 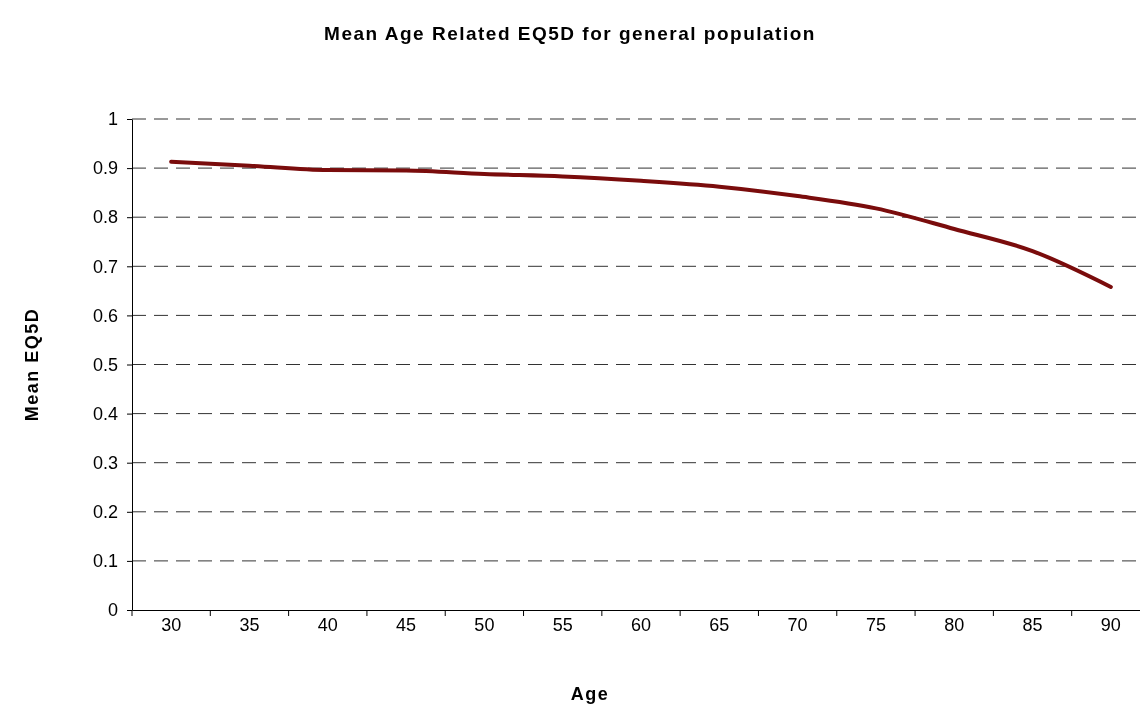 I want to click on x-tick-label: 65, so click(x=719, y=625).